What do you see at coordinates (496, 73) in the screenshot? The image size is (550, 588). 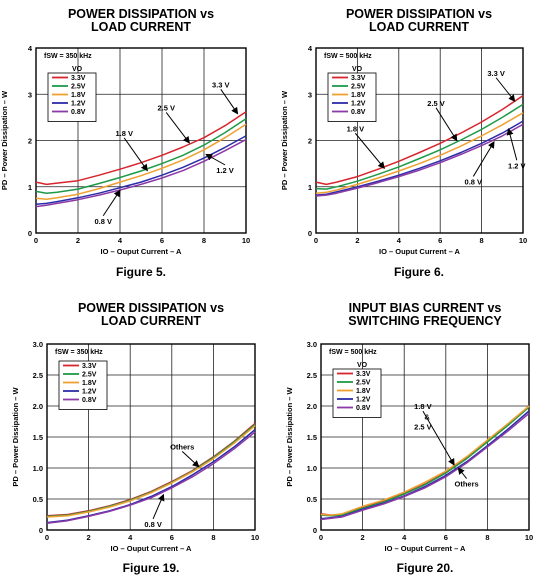 I see `annotation-label: 3.3 V` at bounding box center [496, 73].